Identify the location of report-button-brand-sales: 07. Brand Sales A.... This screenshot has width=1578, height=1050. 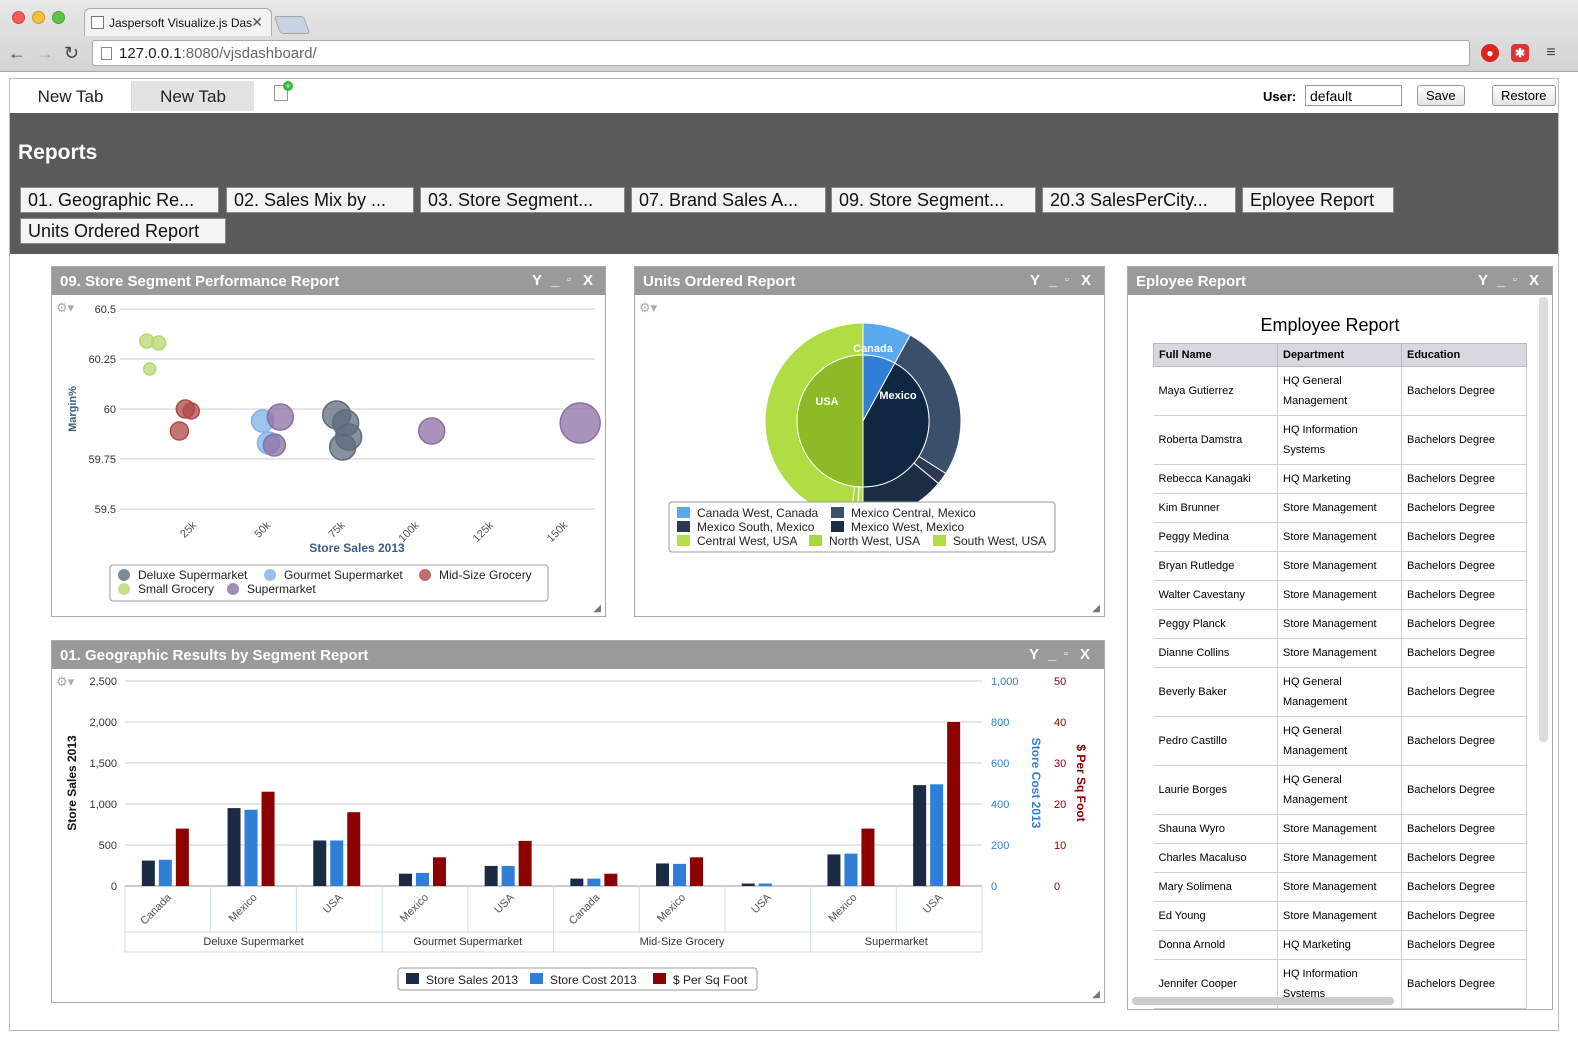
(728, 200).